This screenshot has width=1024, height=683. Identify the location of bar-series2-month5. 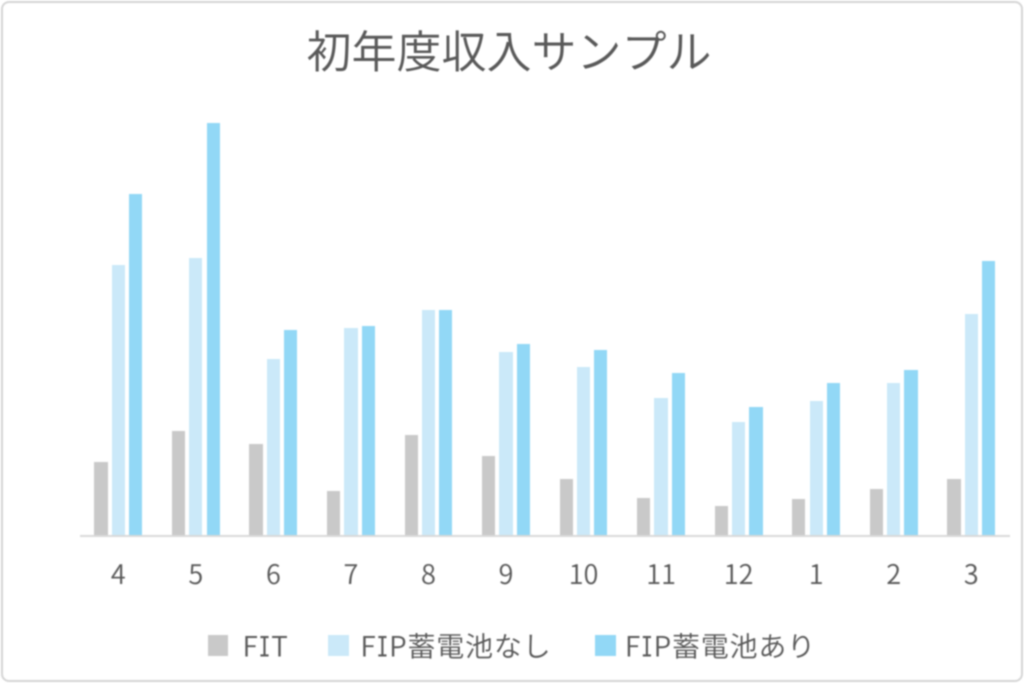
(196, 397).